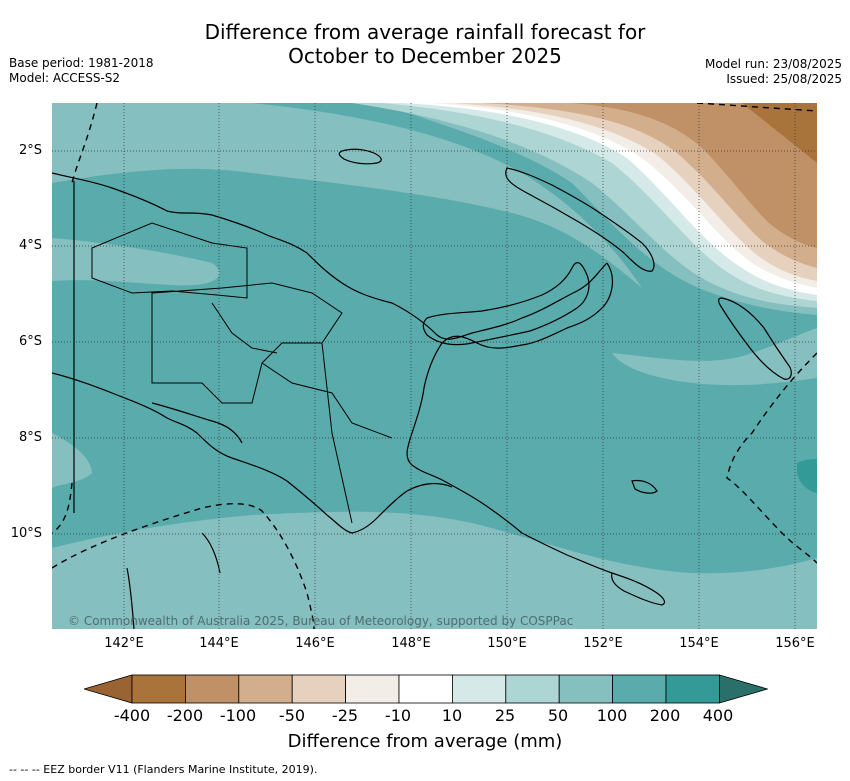  I want to click on title-line-2: October to December 2025, so click(425, 56).